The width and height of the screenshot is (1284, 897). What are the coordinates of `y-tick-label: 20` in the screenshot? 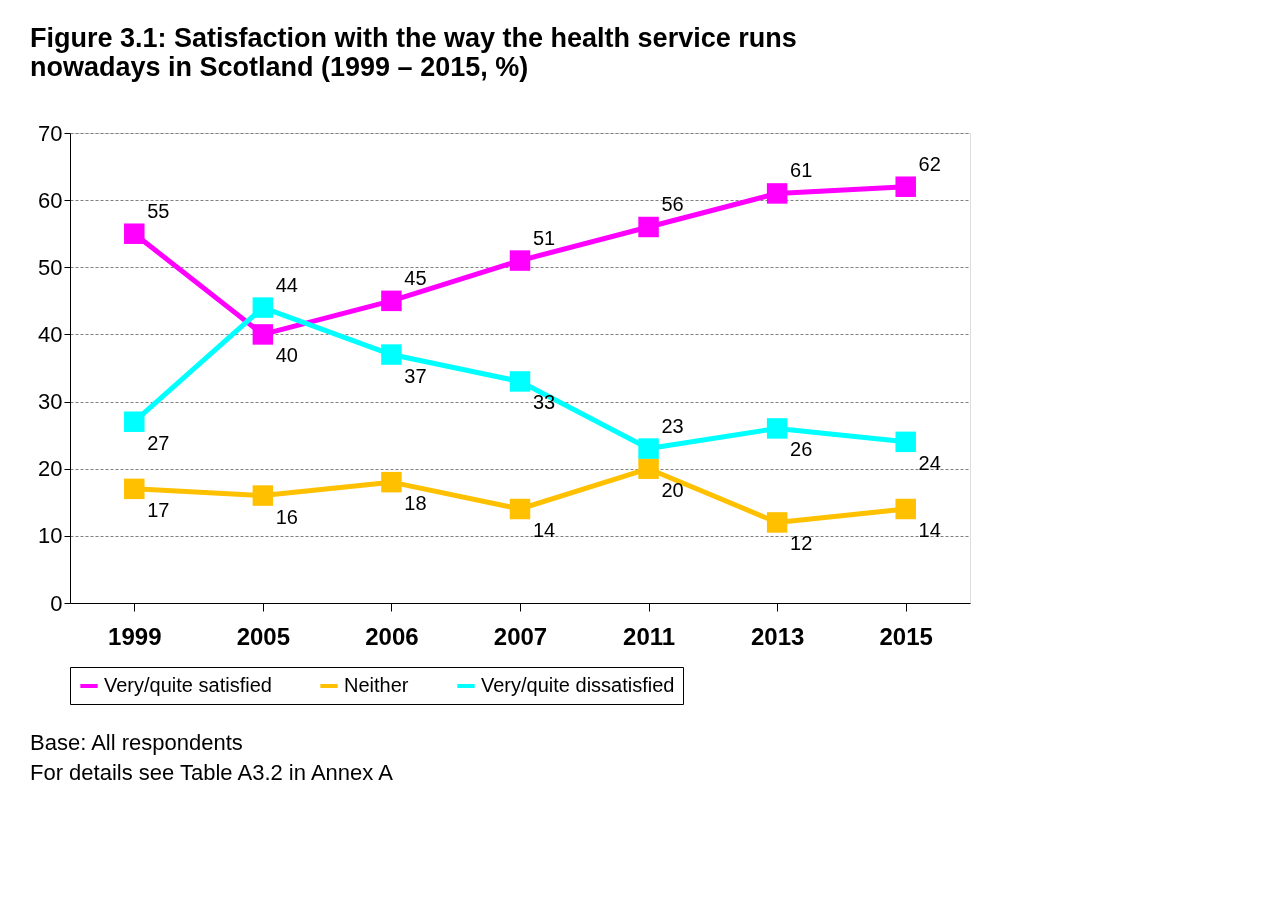 It's located at (50, 469).